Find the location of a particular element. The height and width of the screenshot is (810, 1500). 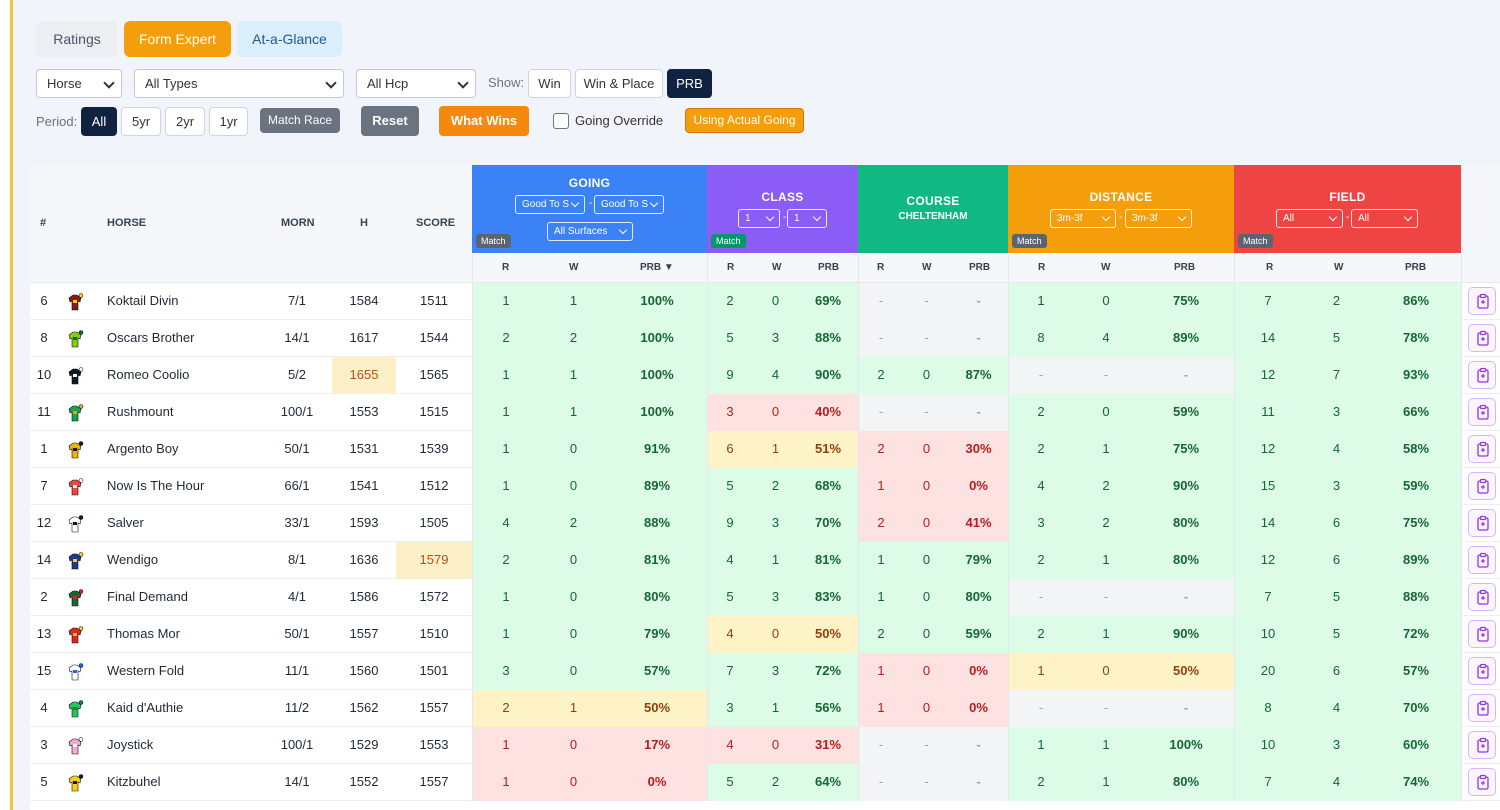

horse-name: Now Is The Hour is located at coordinates (156, 485).